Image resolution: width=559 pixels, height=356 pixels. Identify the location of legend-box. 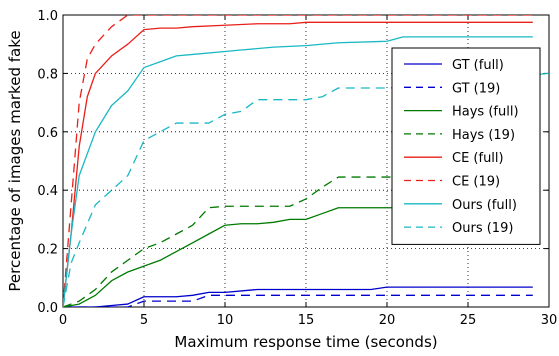
(466, 146).